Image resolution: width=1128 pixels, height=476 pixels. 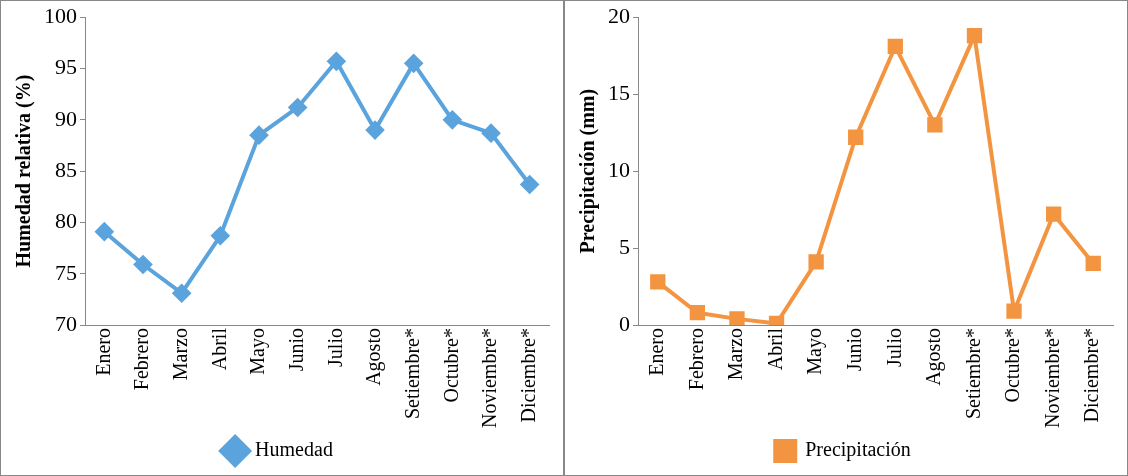 I want to click on y-tick-label: 0, so click(x=624, y=323).